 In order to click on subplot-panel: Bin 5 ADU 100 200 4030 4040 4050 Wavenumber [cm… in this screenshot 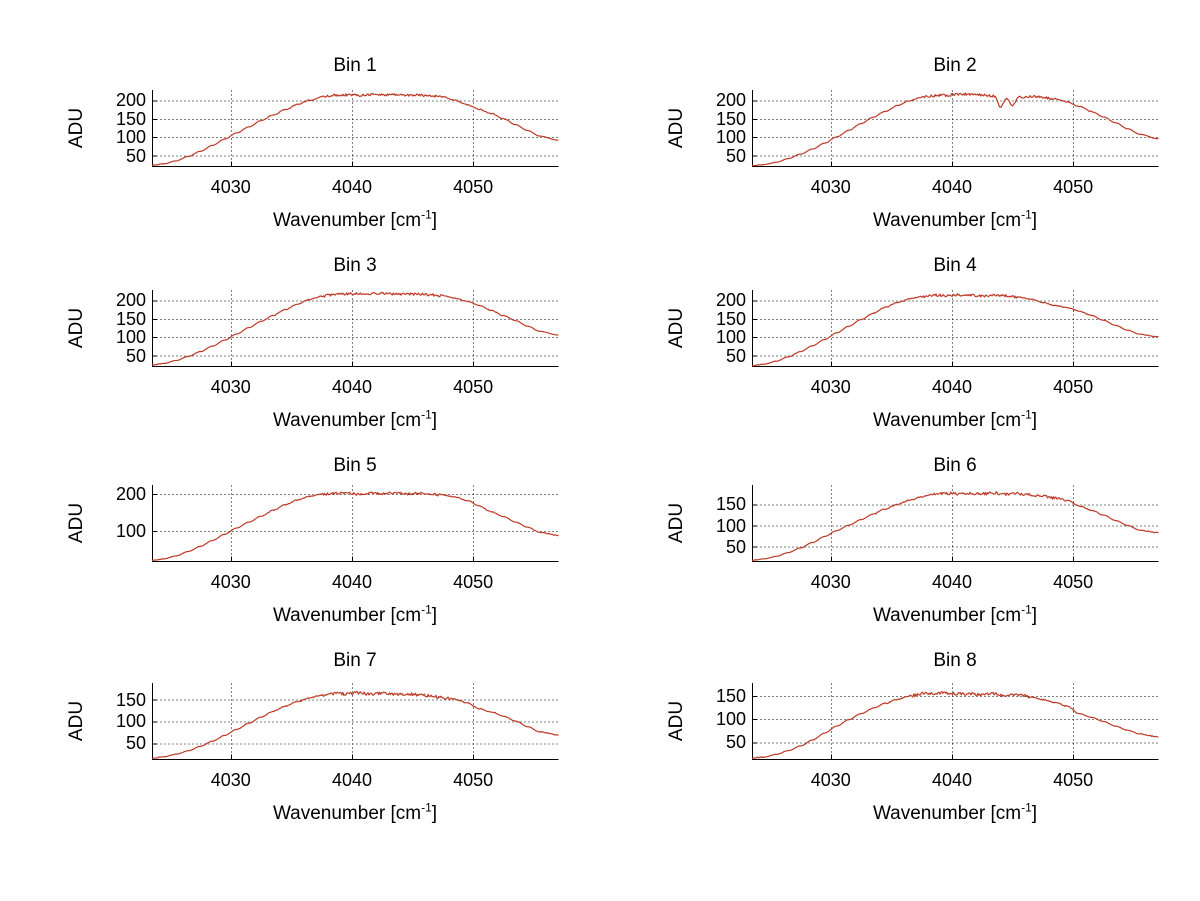, I will do `click(308, 548)`.